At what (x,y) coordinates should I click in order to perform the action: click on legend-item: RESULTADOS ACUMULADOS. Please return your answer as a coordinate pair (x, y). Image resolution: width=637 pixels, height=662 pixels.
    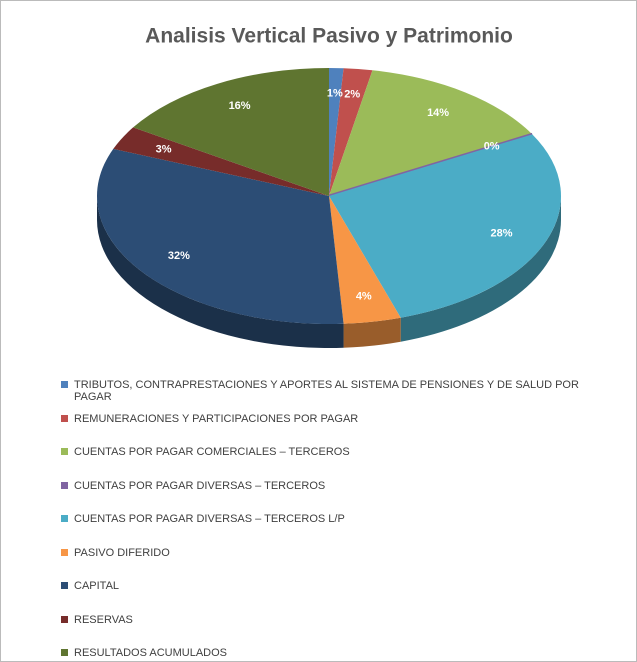
    Looking at the image, I should click on (331, 654).